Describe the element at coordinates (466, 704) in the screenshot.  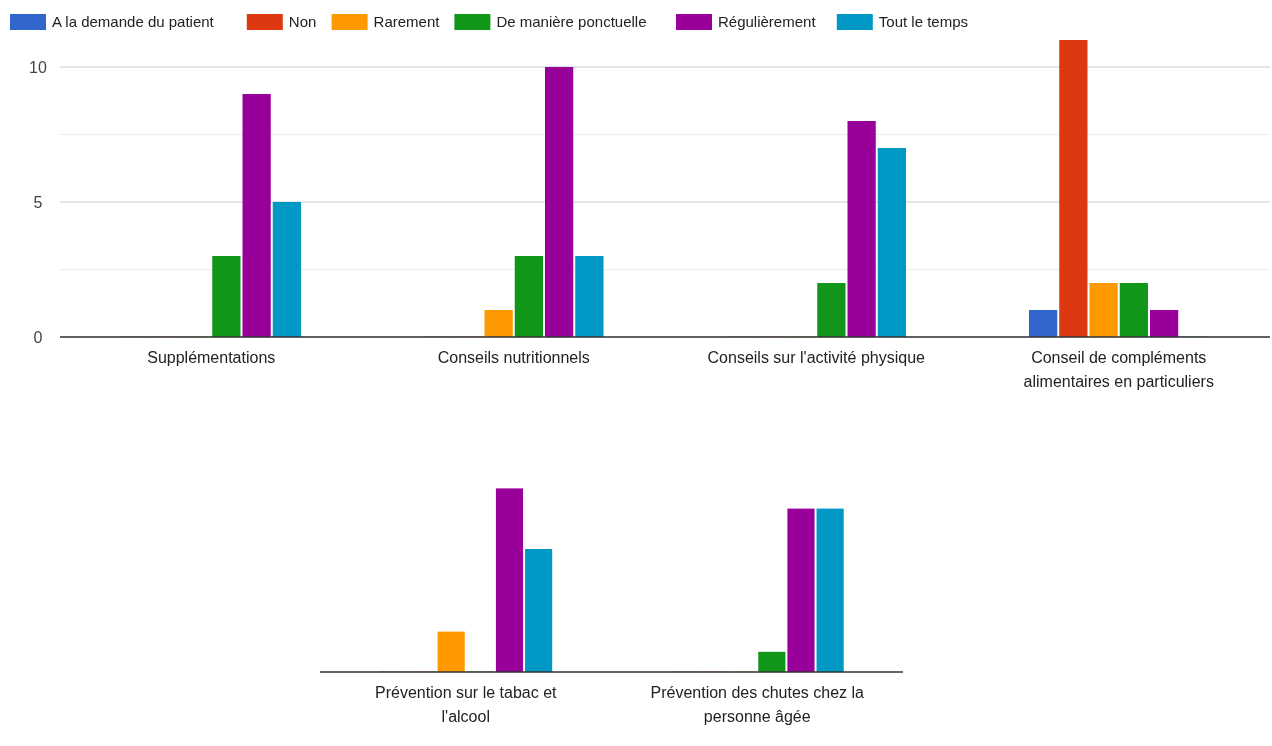
I see `x-tick-label: Prévention sur le tabac et l'alcool` at that location.